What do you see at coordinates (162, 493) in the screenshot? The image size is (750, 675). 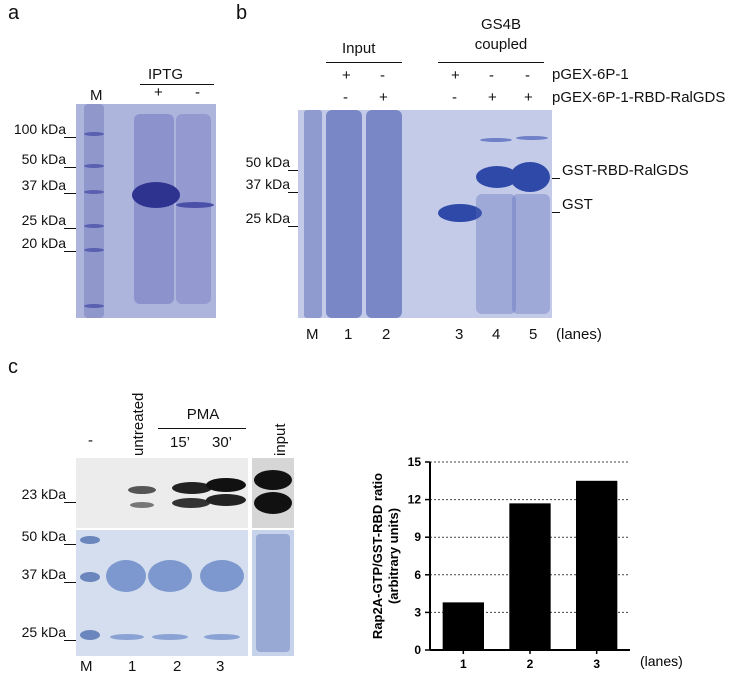 I see `blot-c-image` at bounding box center [162, 493].